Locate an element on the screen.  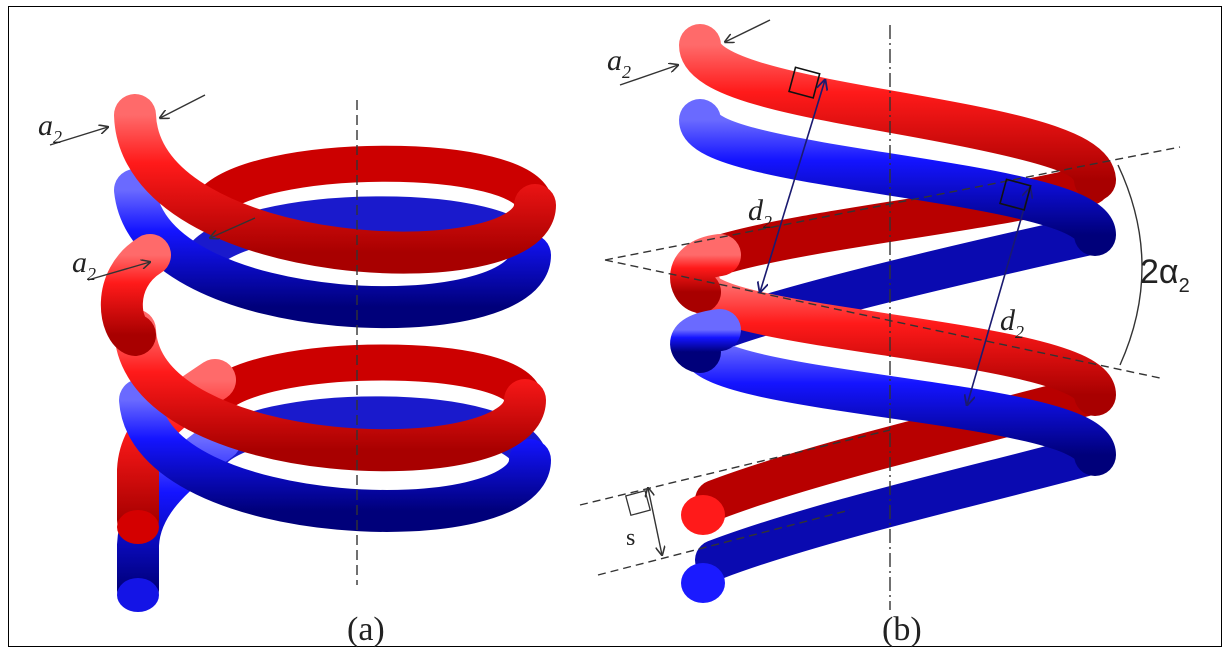
panel-b-blue-front-mid is located at coordinates (897, 400).